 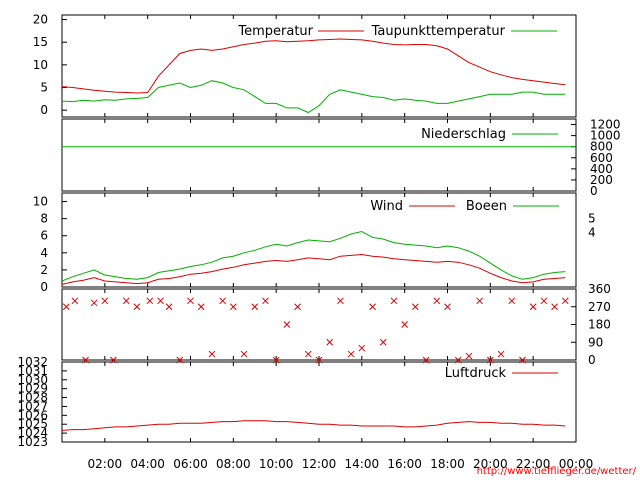 I want to click on x-tick-label: 04:00, so click(x=147, y=464).